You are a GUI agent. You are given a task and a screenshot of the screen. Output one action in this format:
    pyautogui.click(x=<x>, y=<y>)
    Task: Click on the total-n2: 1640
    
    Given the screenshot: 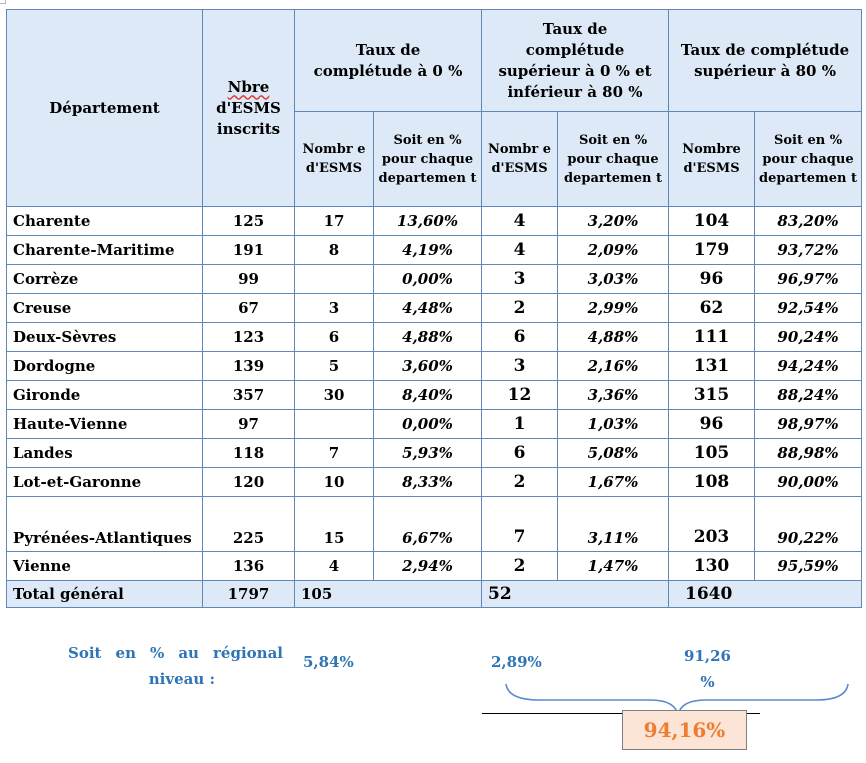 What is the action you would take?
    pyautogui.click(x=711, y=594)
    